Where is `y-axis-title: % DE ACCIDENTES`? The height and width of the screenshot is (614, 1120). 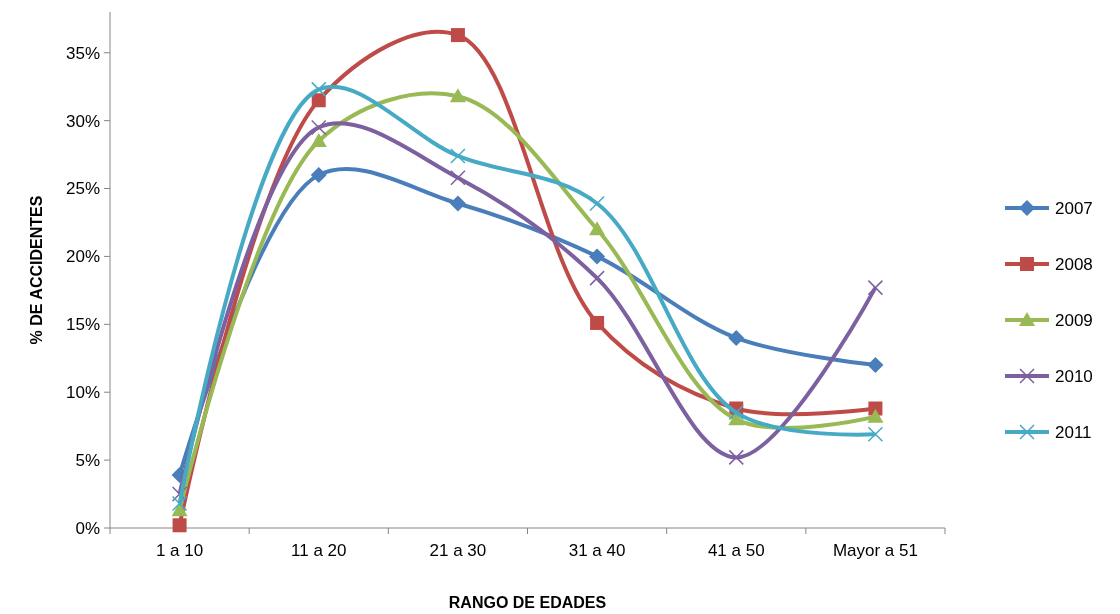 y-axis-title: % DE ACCIDENTES is located at coordinates (36, 270).